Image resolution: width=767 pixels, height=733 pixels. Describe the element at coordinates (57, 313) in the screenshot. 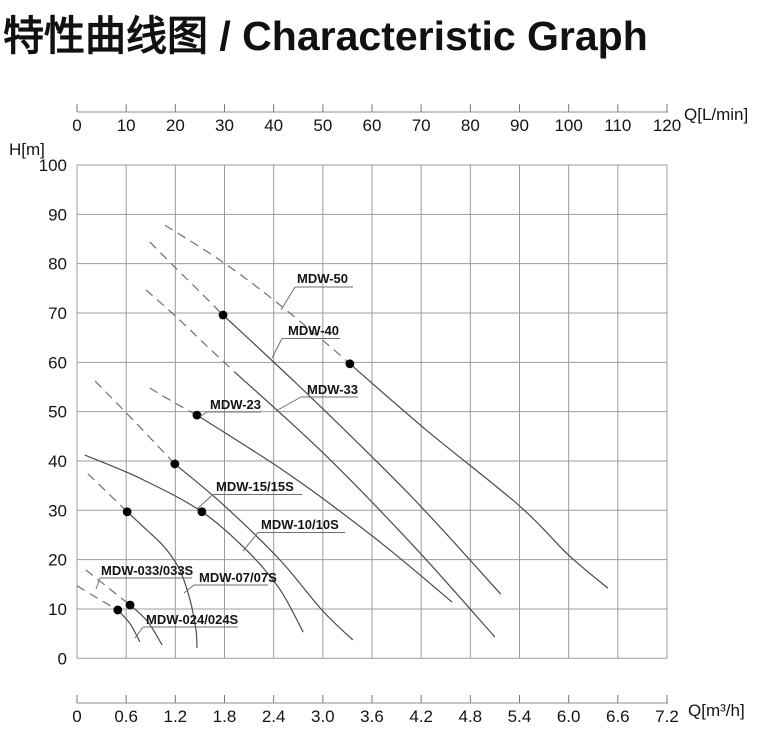

I see `left-axis-tick-label: 70` at that location.